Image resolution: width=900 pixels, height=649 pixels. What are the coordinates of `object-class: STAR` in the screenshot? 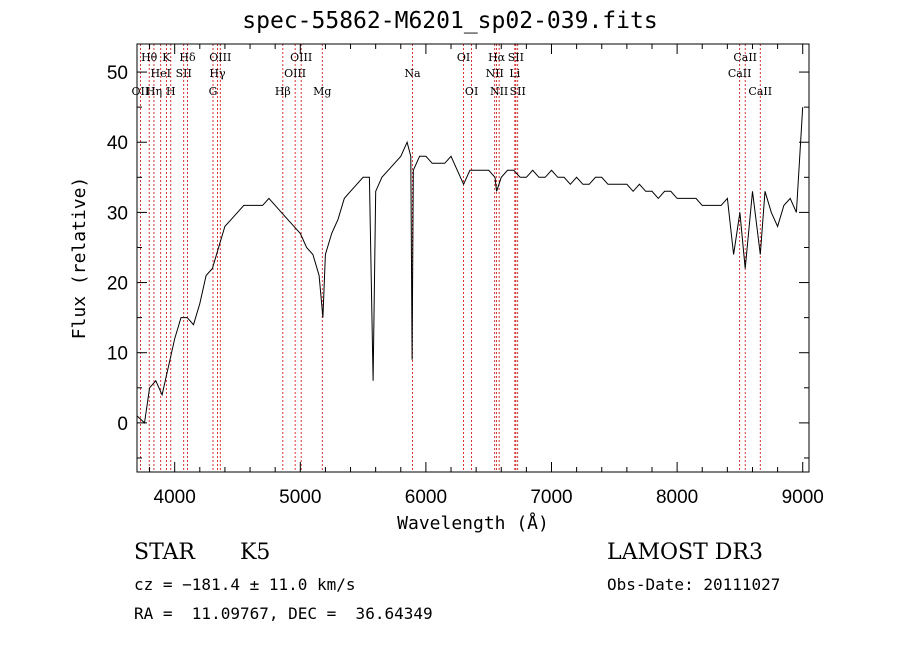 It's located at (164, 552).